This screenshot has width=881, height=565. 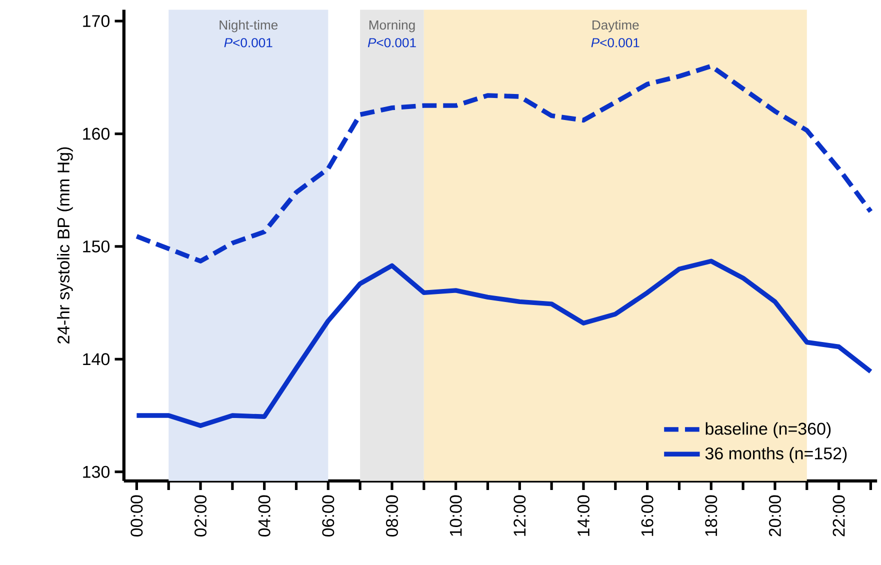 I want to click on x-tick-label: 22:00, so click(x=838, y=515).